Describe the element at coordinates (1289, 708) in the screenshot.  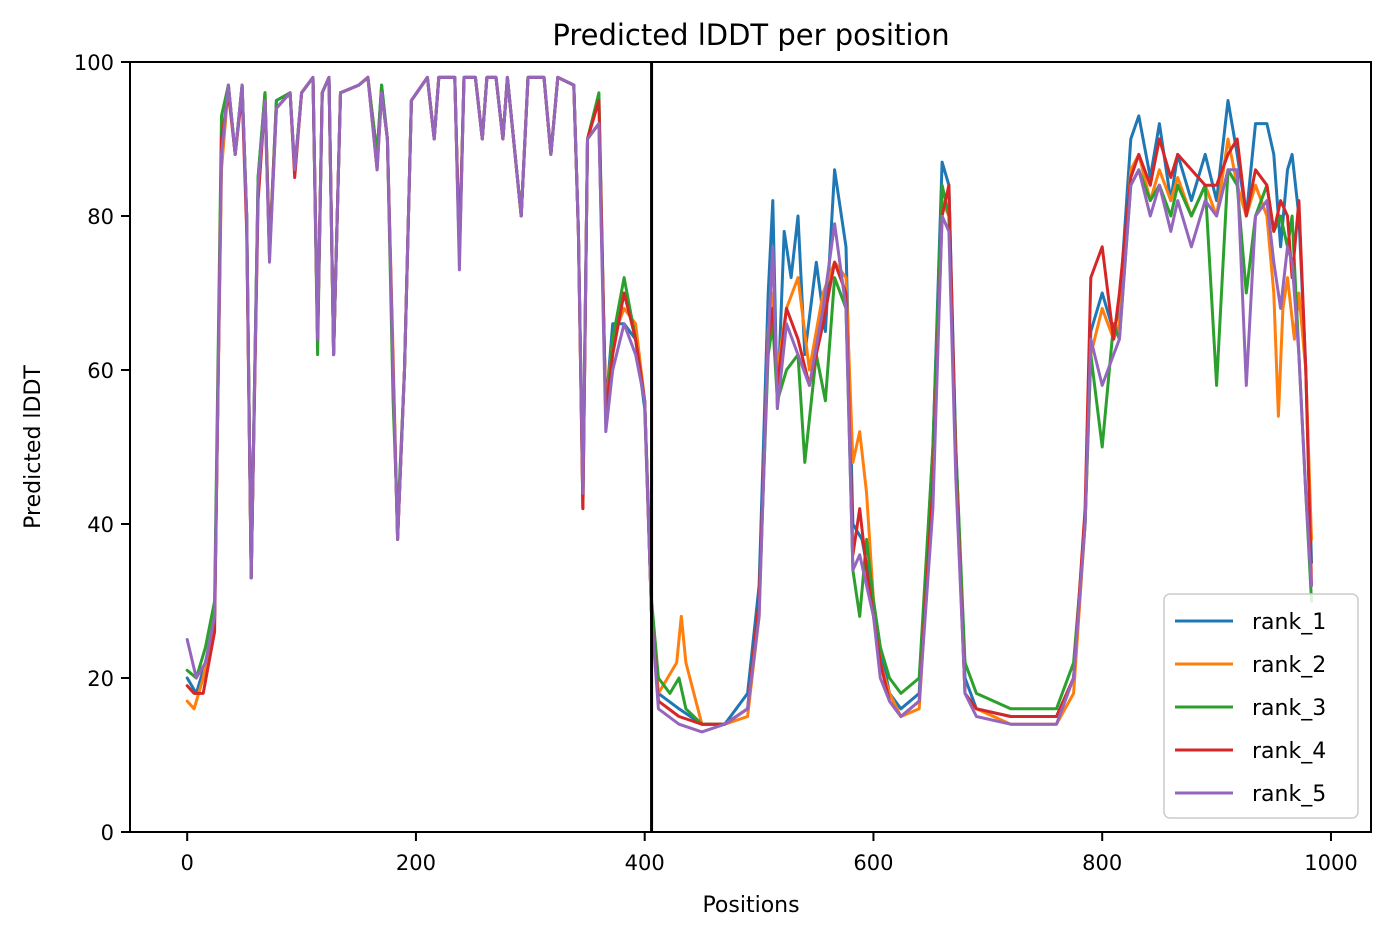
I see `legend-label-rank-3: rank_3` at that location.